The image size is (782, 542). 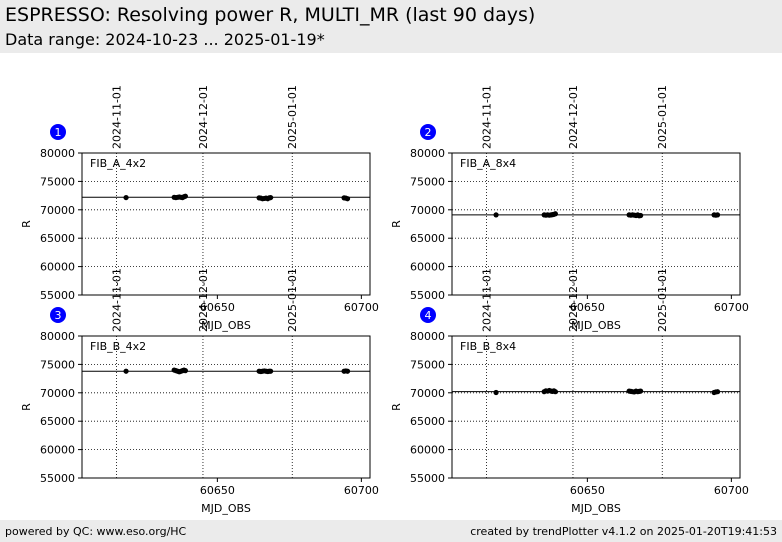 I want to click on panel-number-label: 3, so click(x=58, y=315).